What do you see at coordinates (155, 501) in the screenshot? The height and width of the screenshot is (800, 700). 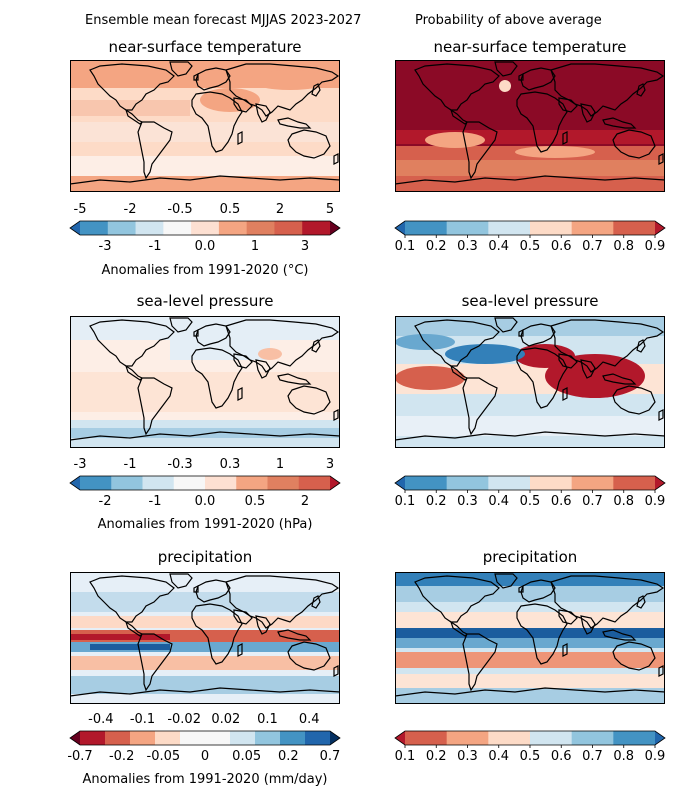 I see `colorbar-tick-label-lower: -1` at bounding box center [155, 501].